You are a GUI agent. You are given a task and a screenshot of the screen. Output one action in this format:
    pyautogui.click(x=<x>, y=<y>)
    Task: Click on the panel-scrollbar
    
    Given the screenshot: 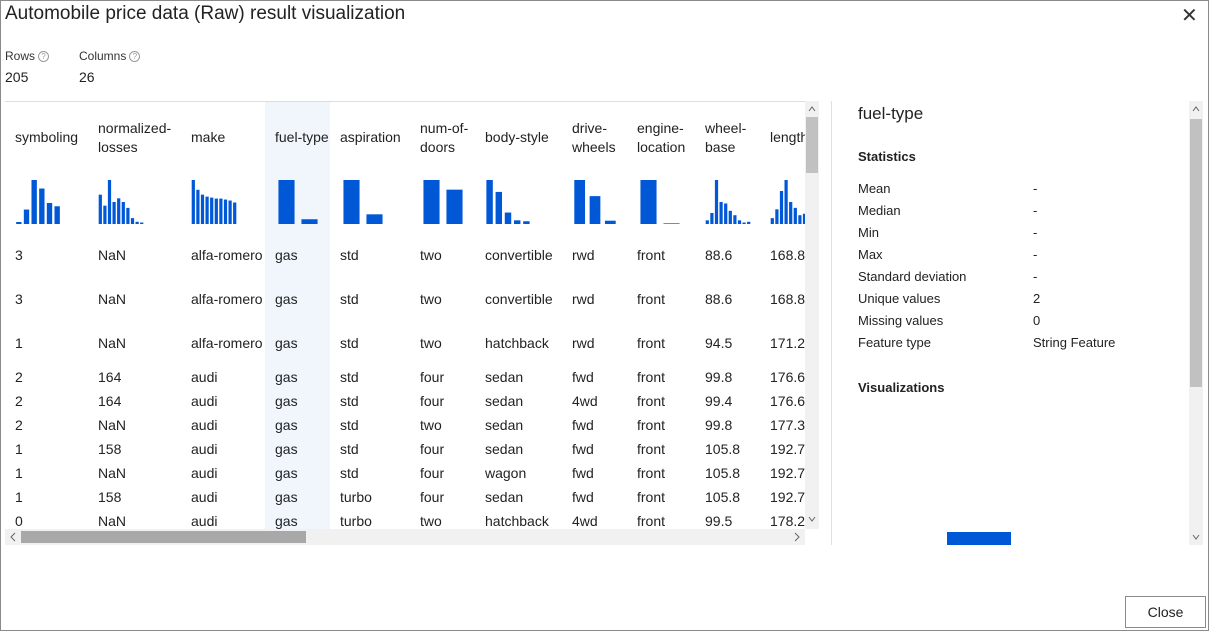 What is the action you would take?
    pyautogui.click(x=1196, y=323)
    